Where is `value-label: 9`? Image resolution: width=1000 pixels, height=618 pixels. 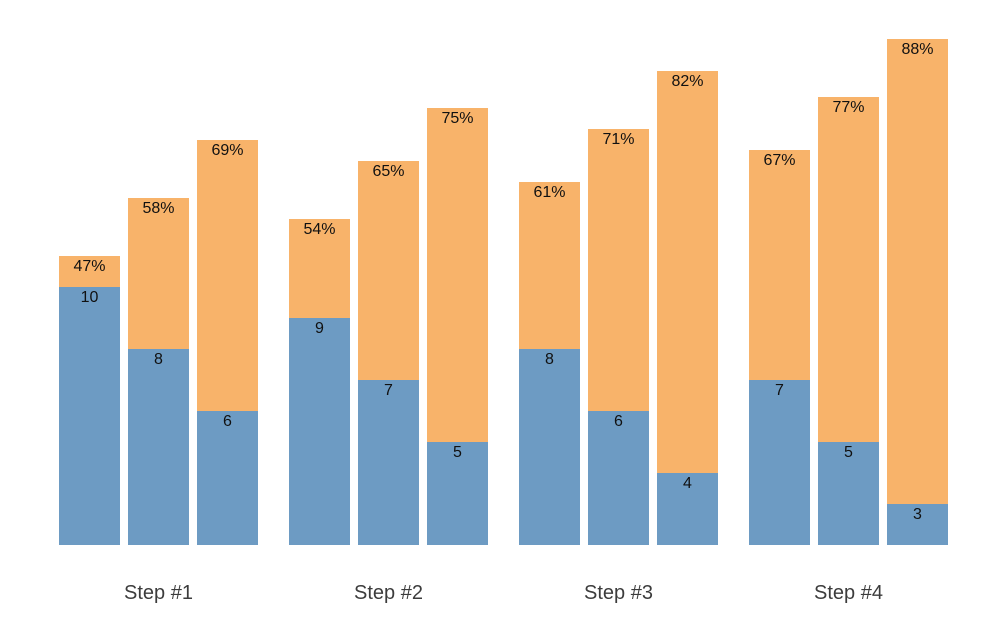 value-label: 9 is located at coordinates (319, 328).